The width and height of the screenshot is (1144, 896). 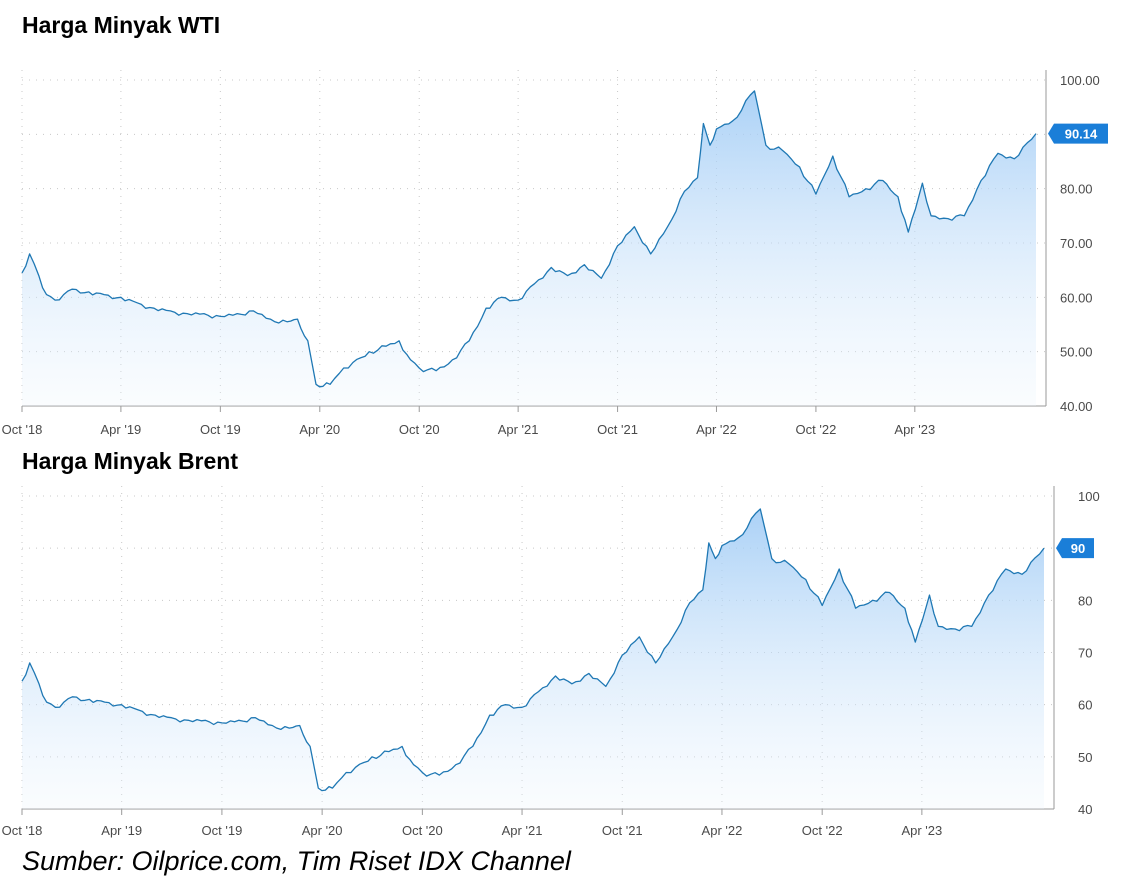 I want to click on y-tick-label: 70.00, so click(x=1076, y=243).